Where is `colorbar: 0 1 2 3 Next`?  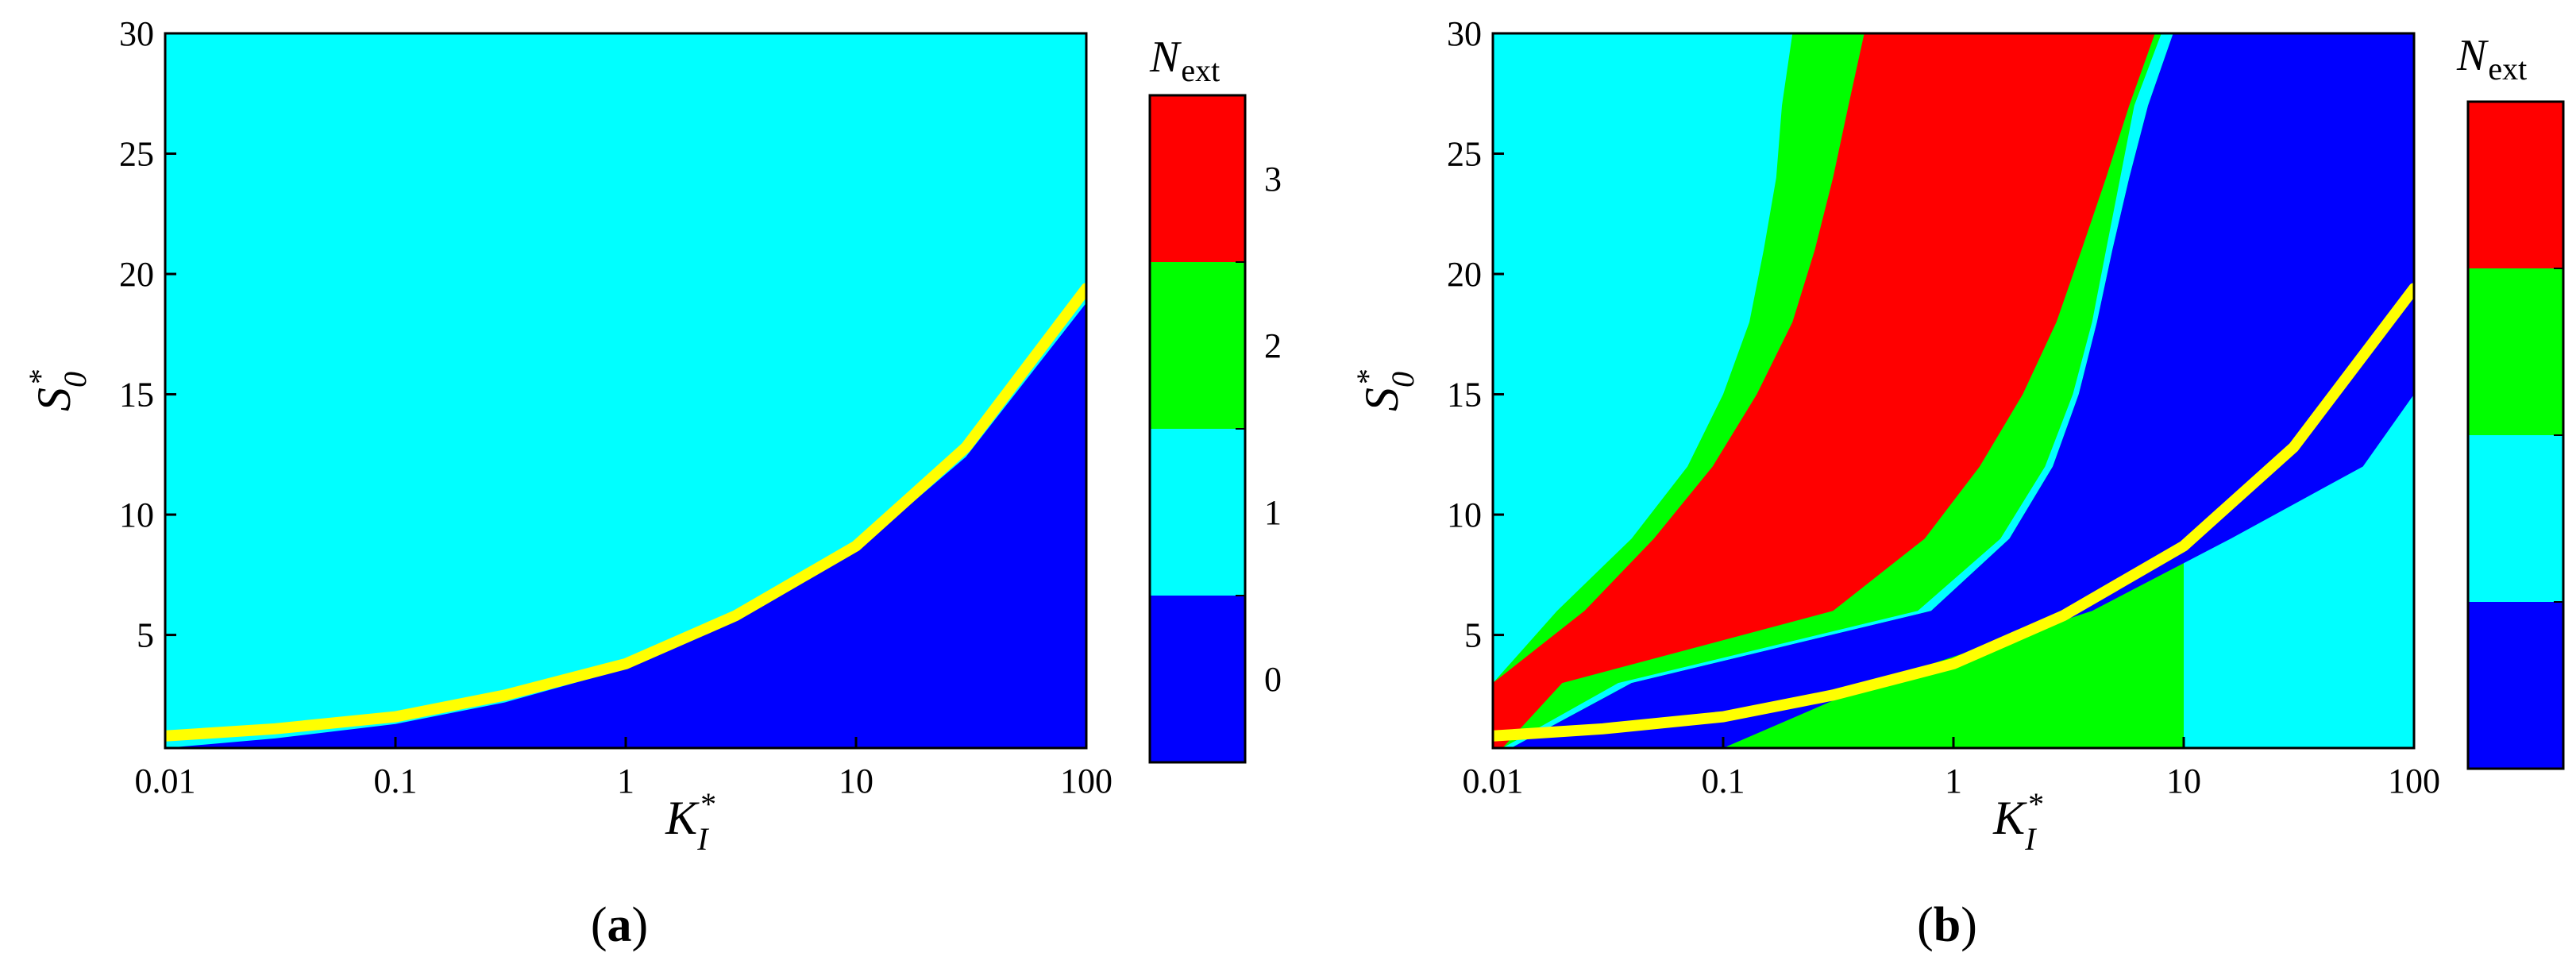 colorbar: 0 1 2 3 Next is located at coordinates (1215, 398).